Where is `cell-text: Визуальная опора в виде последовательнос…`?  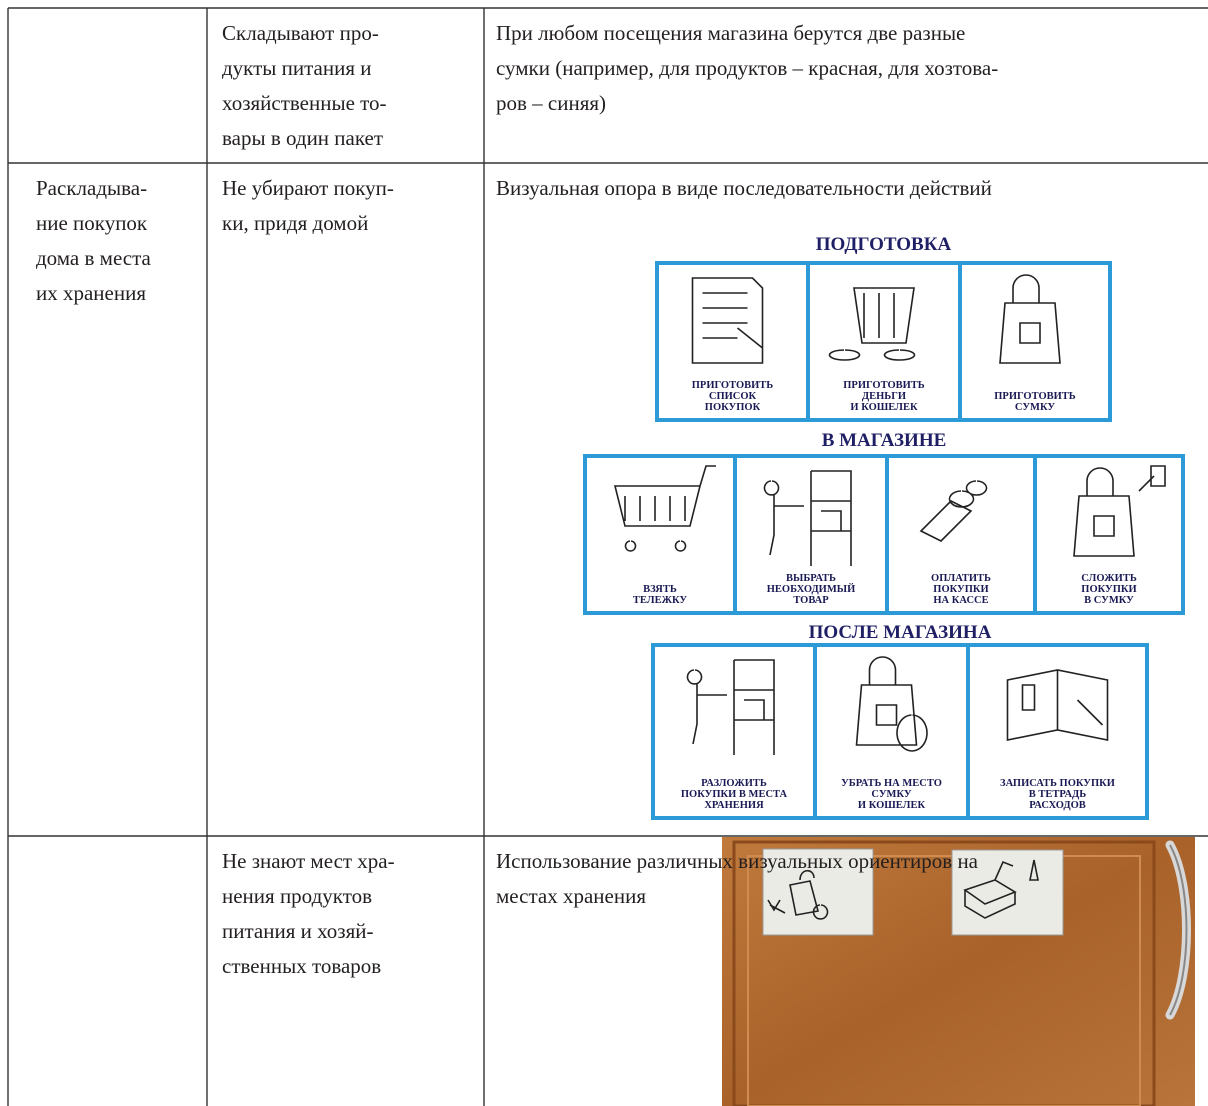 cell-text: Визуальная опора в виде последовательнос… is located at coordinates (744, 188).